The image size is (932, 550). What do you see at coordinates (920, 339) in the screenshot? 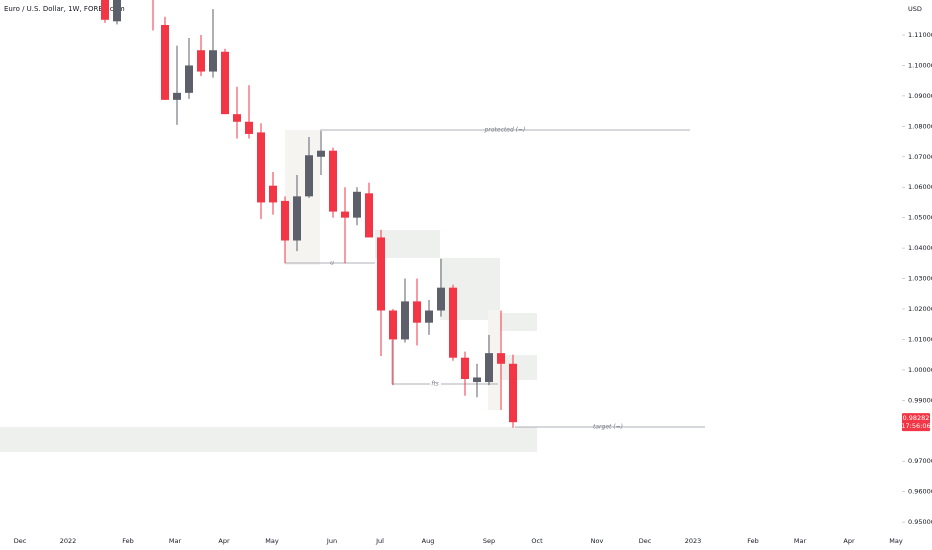
I see `y-tick-label: 1.01000` at bounding box center [920, 339].